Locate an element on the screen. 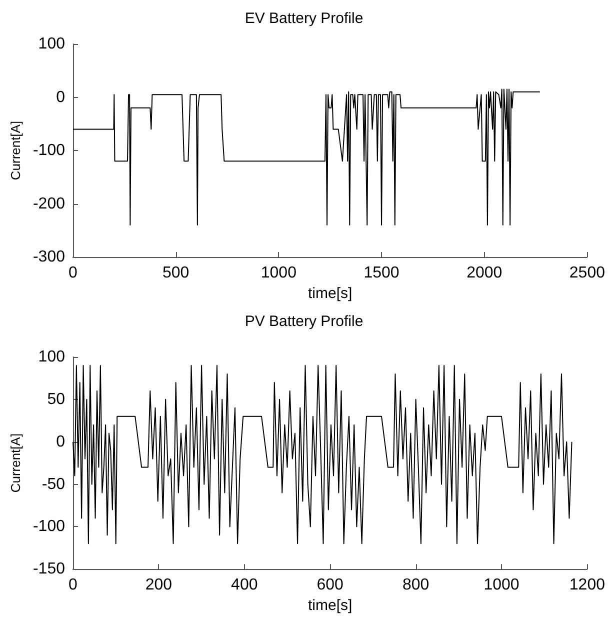 This screenshot has height=619, width=608. x-tick-label: 400 is located at coordinates (244, 585).